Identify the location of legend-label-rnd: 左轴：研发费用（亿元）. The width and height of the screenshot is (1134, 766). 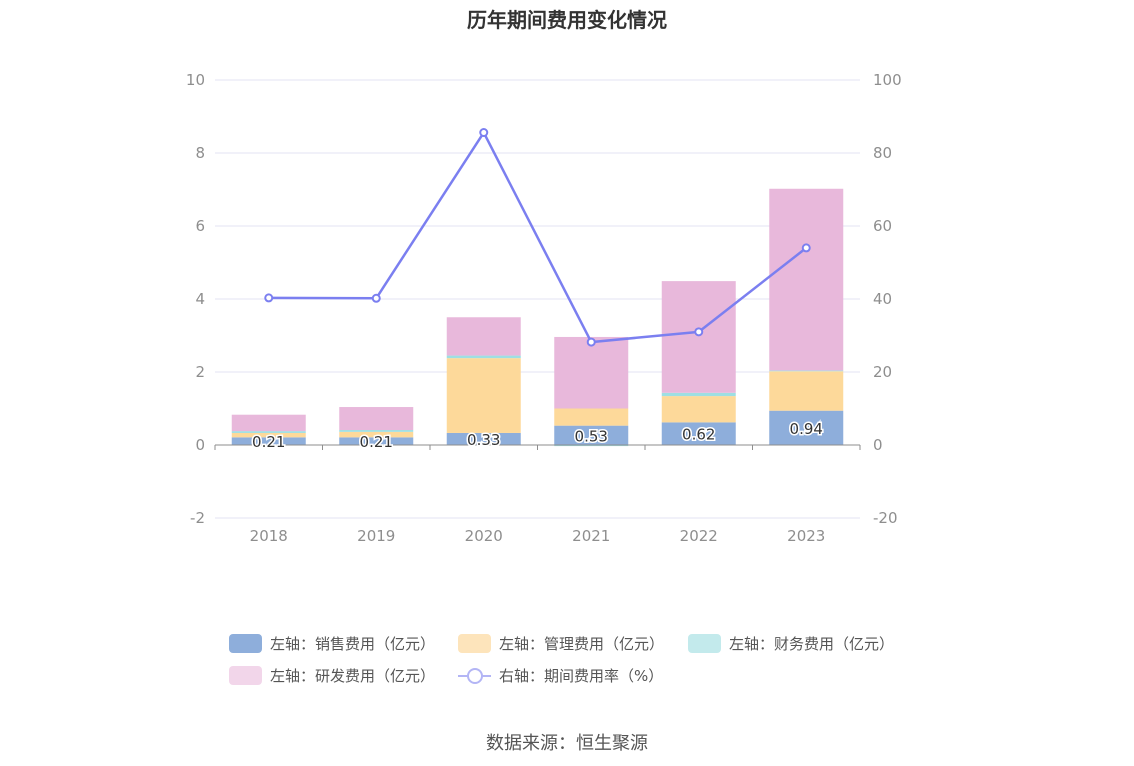
(353, 676).